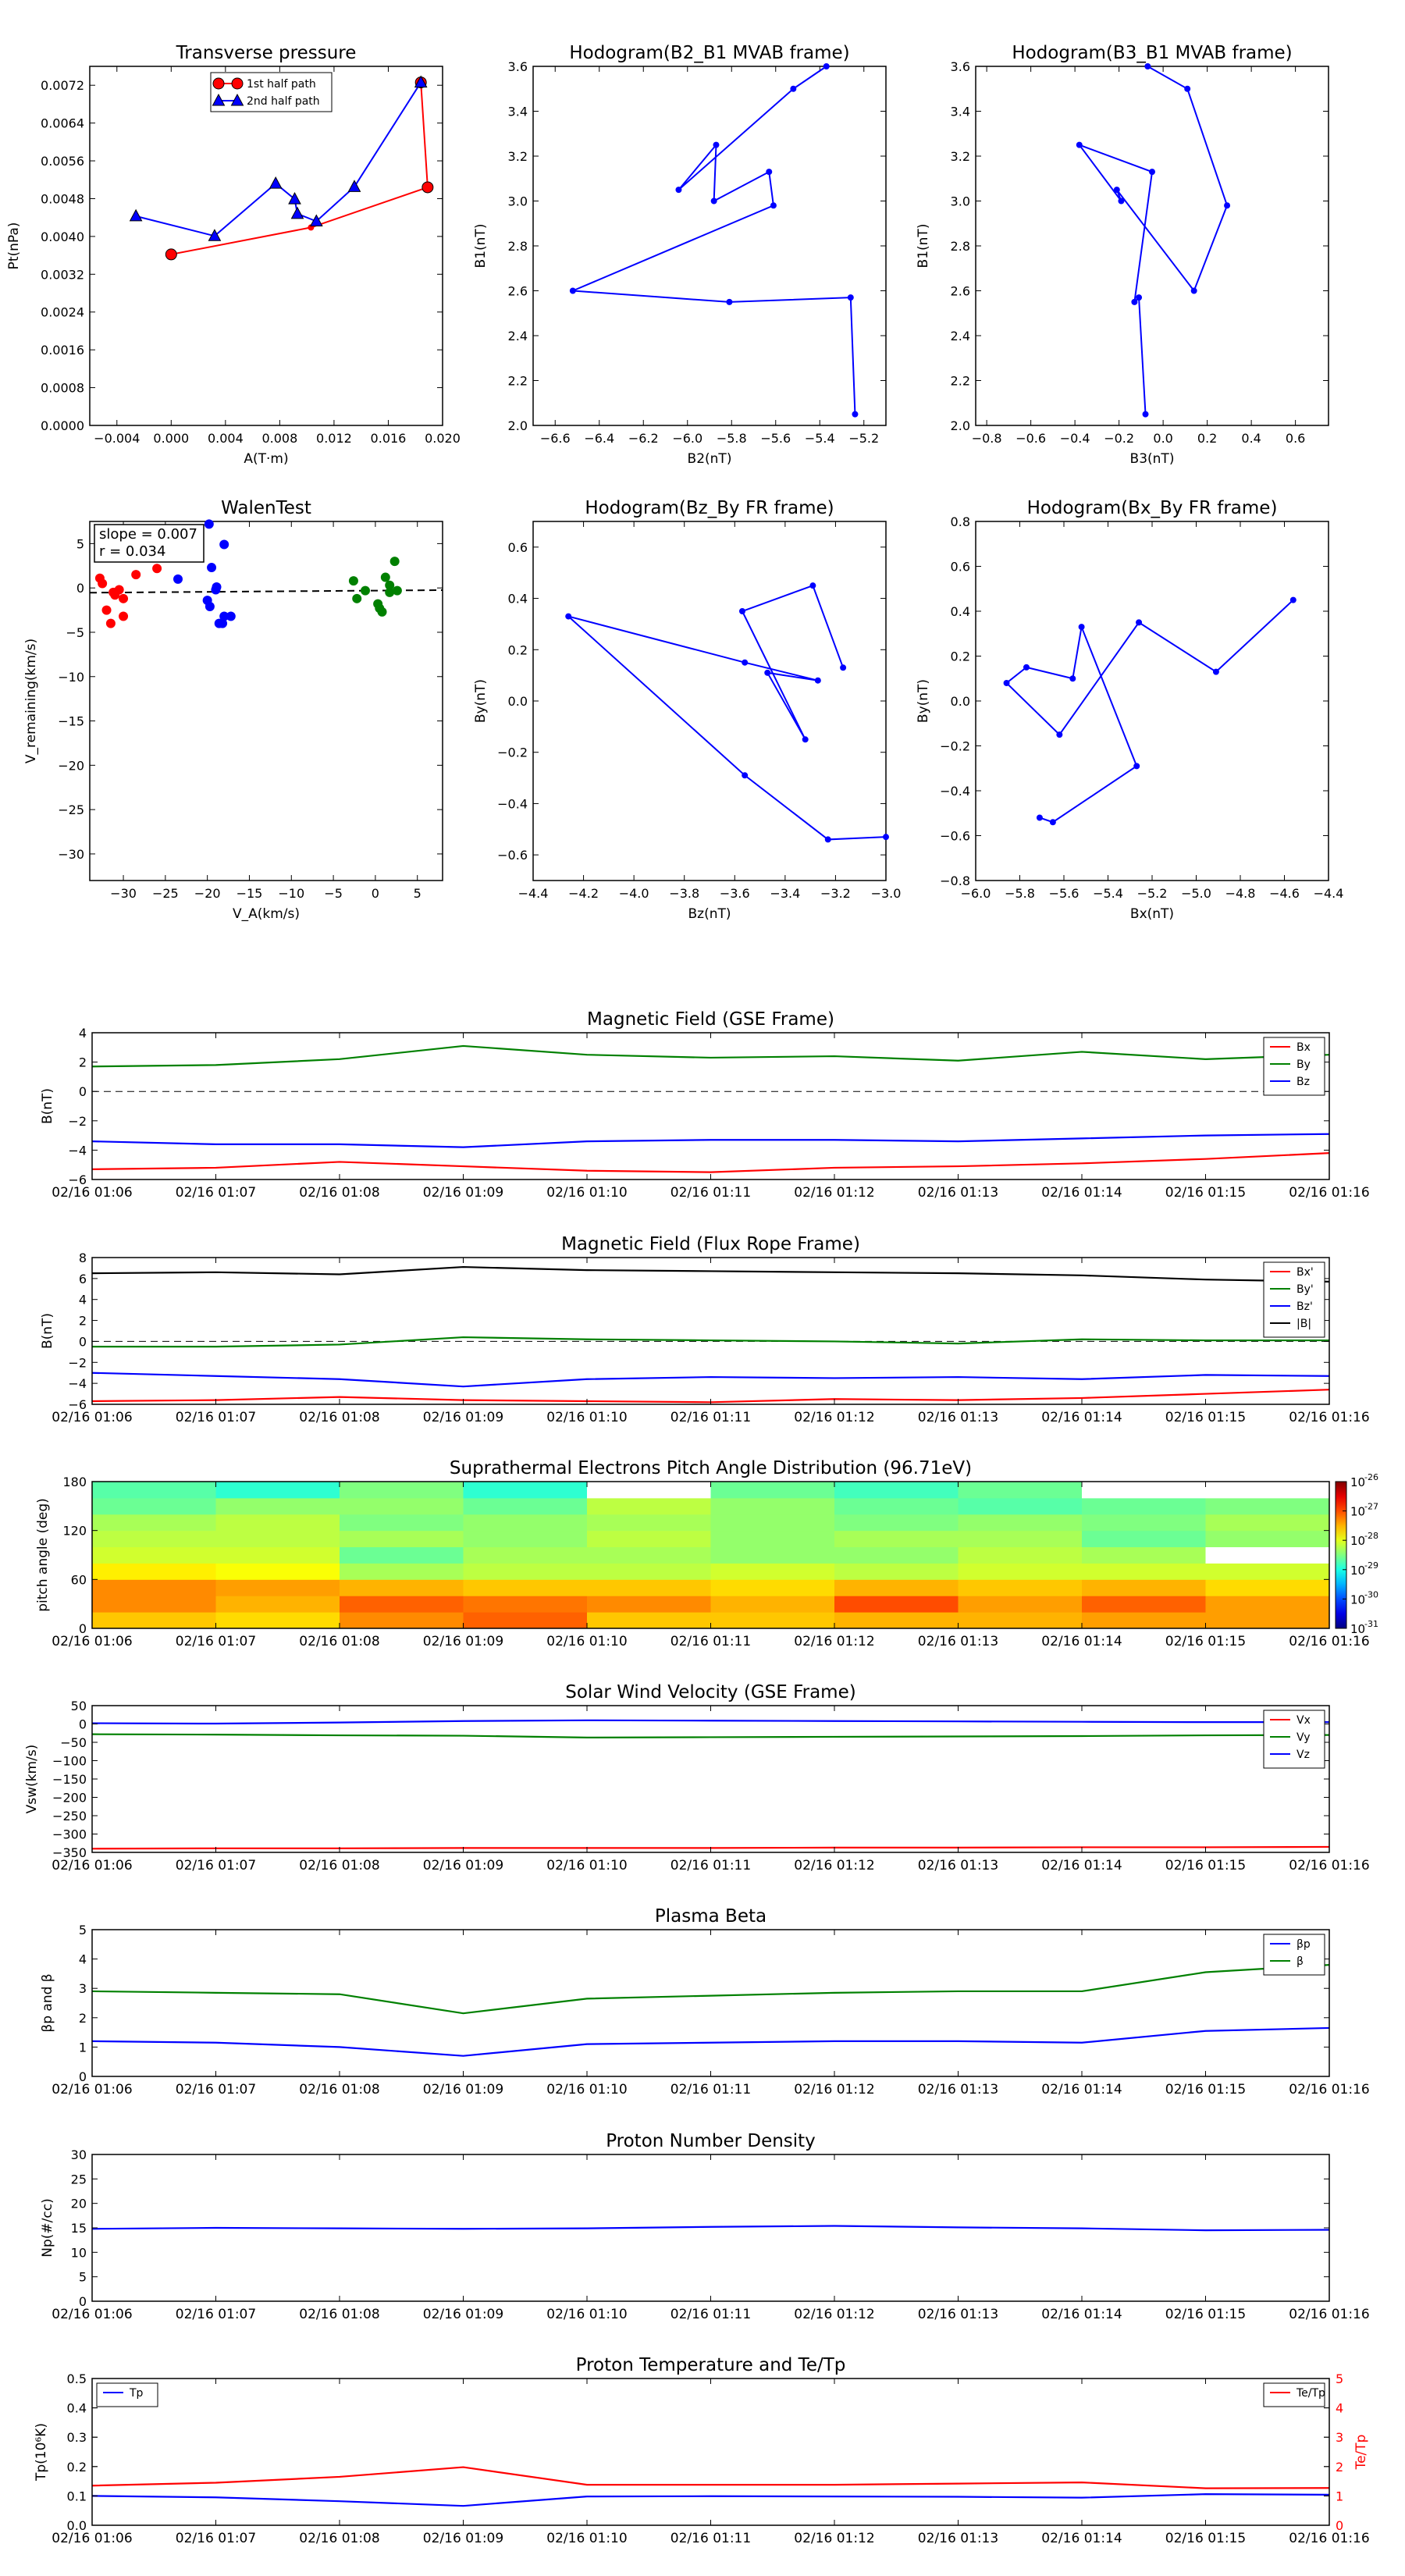 The height and width of the screenshot is (2576, 1405). I want to click on x-tick-label: −4.4, so click(1329, 893).